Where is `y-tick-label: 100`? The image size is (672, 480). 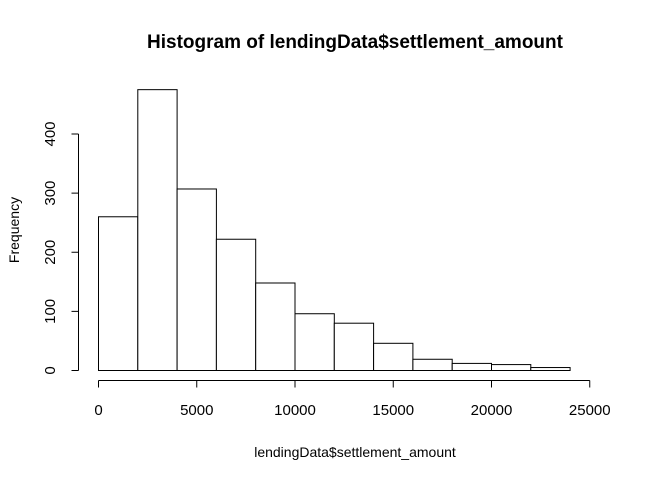 y-tick-label: 100 is located at coordinates (50, 311).